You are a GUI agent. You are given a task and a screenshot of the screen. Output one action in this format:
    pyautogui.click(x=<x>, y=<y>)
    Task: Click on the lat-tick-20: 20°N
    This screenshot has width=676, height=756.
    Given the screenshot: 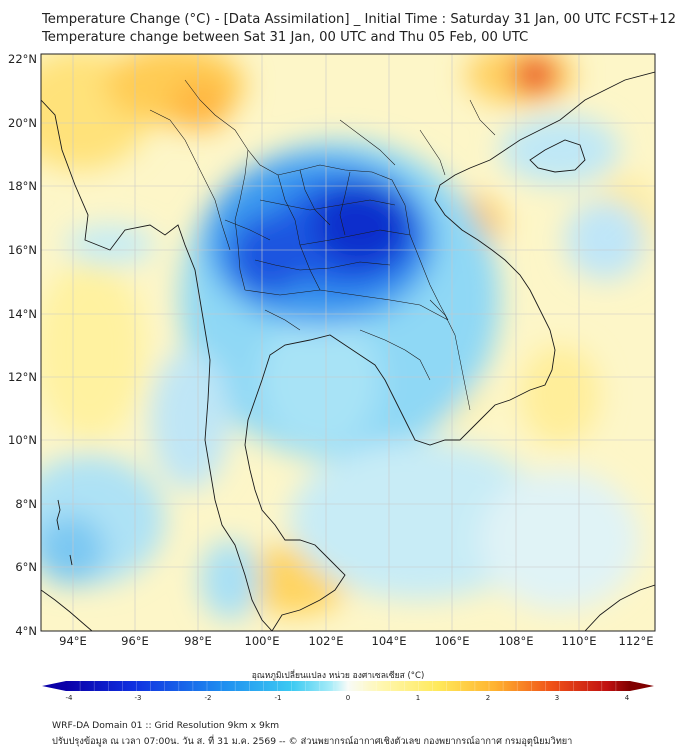 What is the action you would take?
    pyautogui.click(x=22, y=123)
    